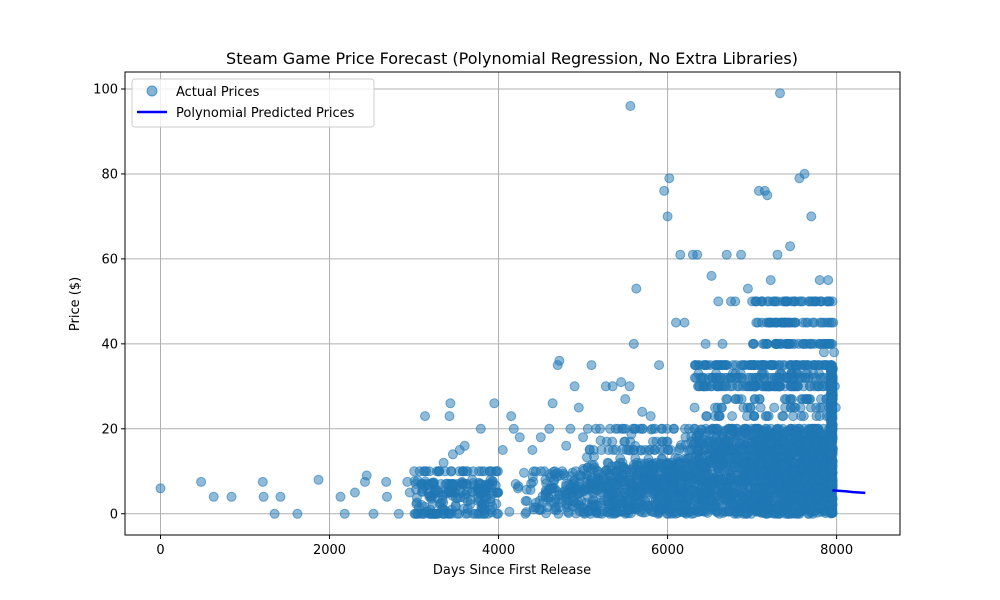 The image size is (1000, 600). What do you see at coordinates (105, 89) in the screenshot?
I see `y-tick-label: 100` at bounding box center [105, 89].